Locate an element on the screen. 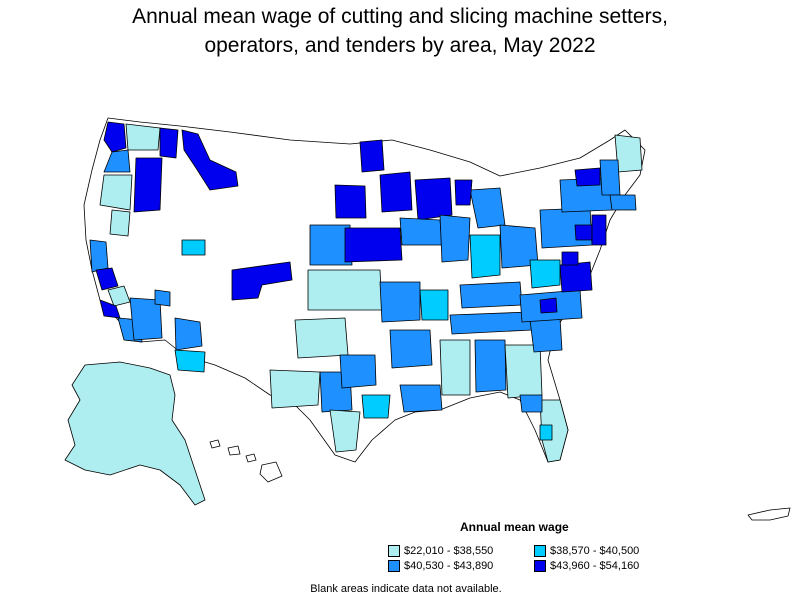 The width and height of the screenshot is (800, 600). legend-item-4: $43,960 - $54,160 is located at coordinates (586, 566).